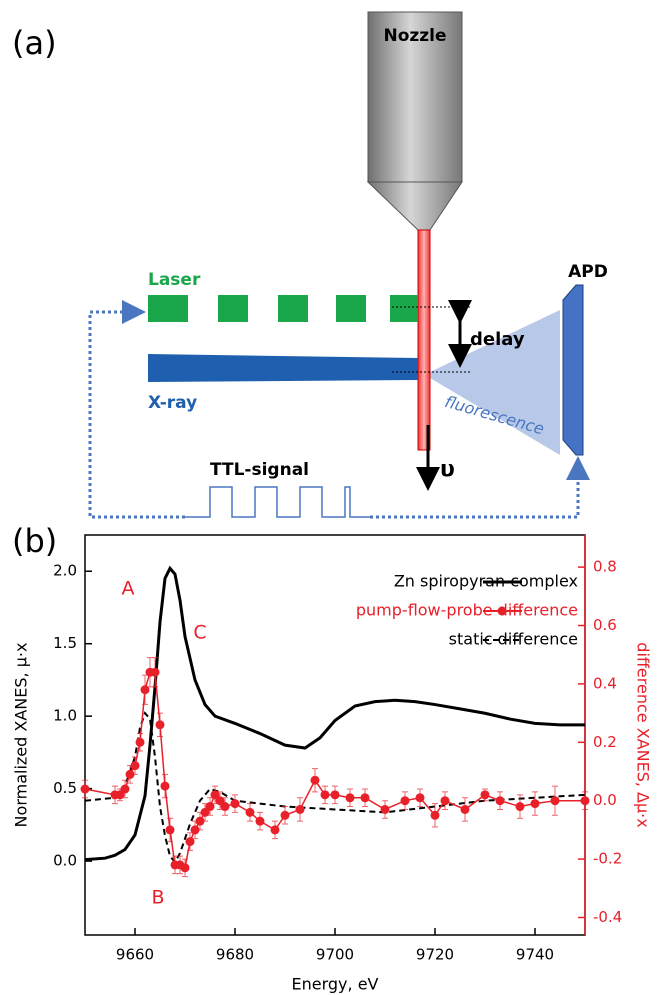  I want to click on ttl-pulses, so click(277, 502).